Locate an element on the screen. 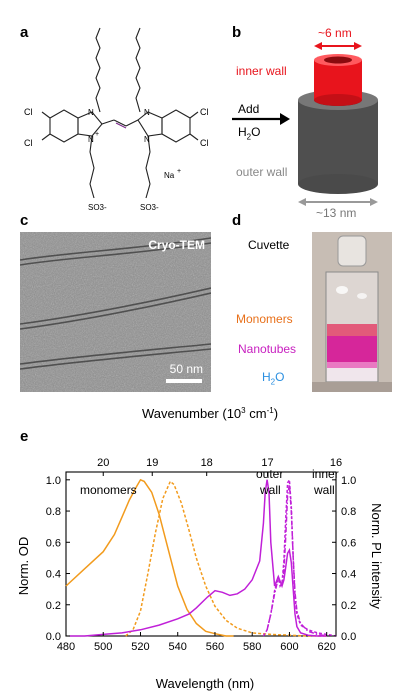  water-label: H2O is located at coordinates (249, 133).